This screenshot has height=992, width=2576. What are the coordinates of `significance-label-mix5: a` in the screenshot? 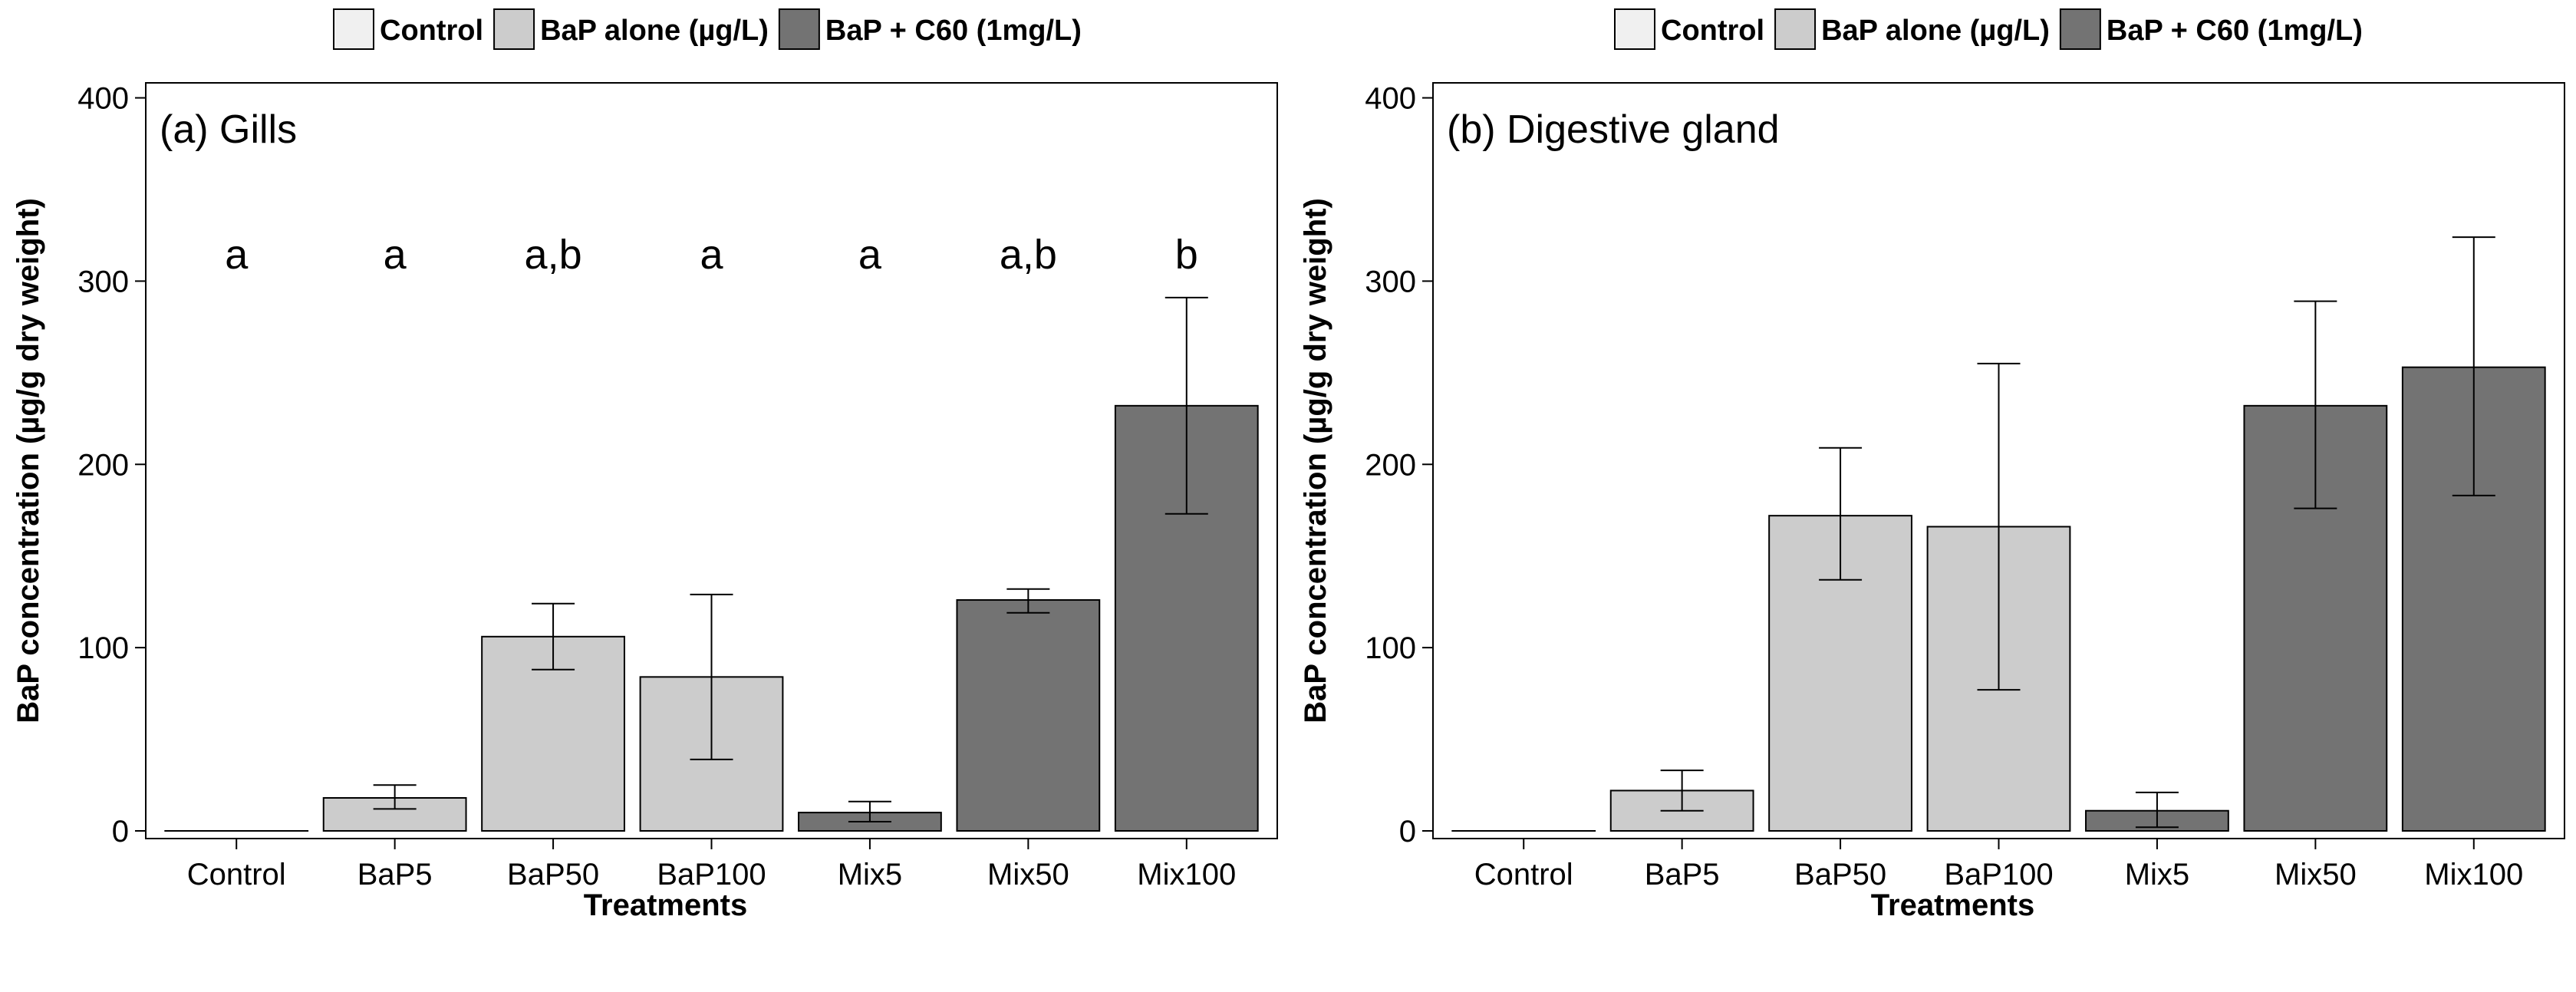 It's located at (870, 255).